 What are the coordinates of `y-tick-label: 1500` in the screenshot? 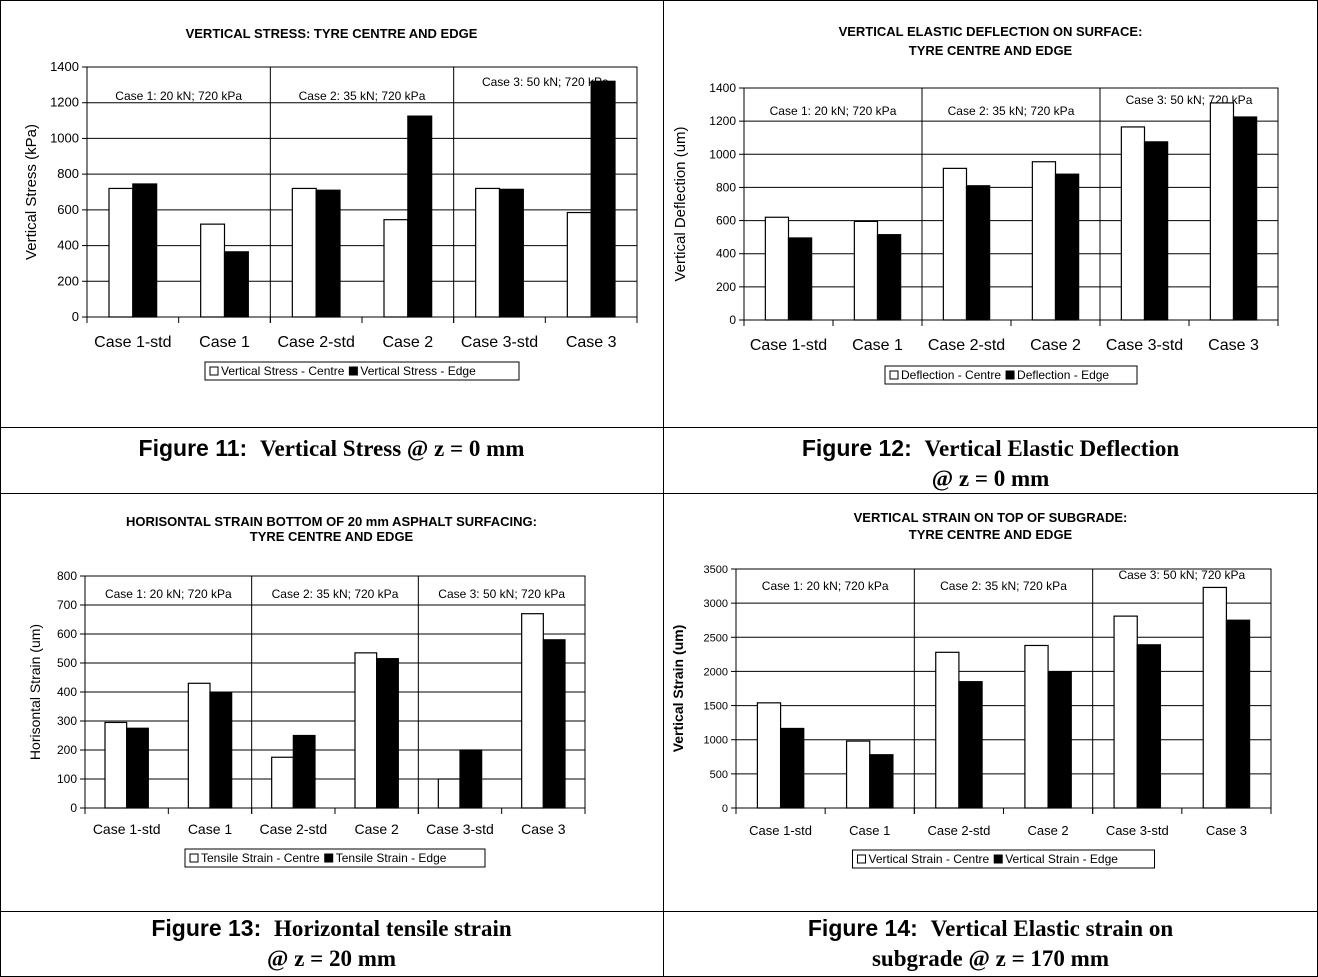 It's located at (716, 707).